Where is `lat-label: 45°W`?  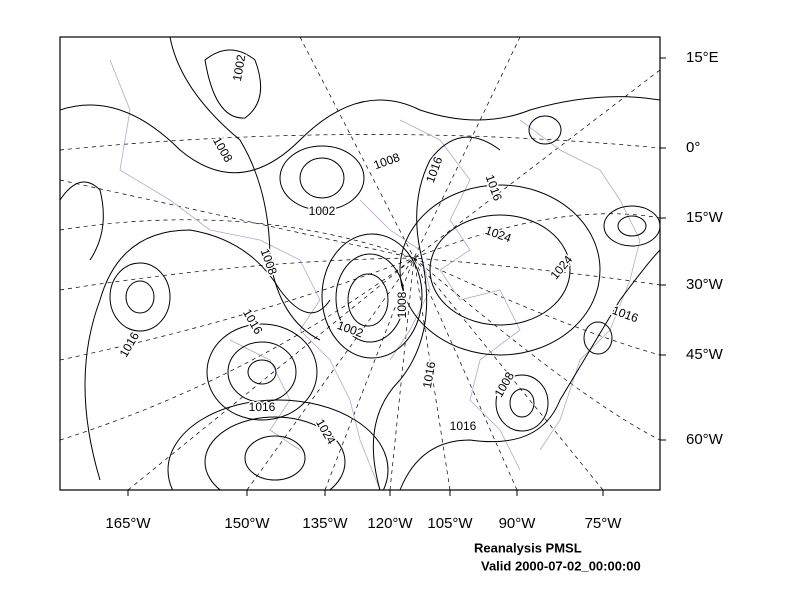
lat-label: 45°W is located at coordinates (705, 354).